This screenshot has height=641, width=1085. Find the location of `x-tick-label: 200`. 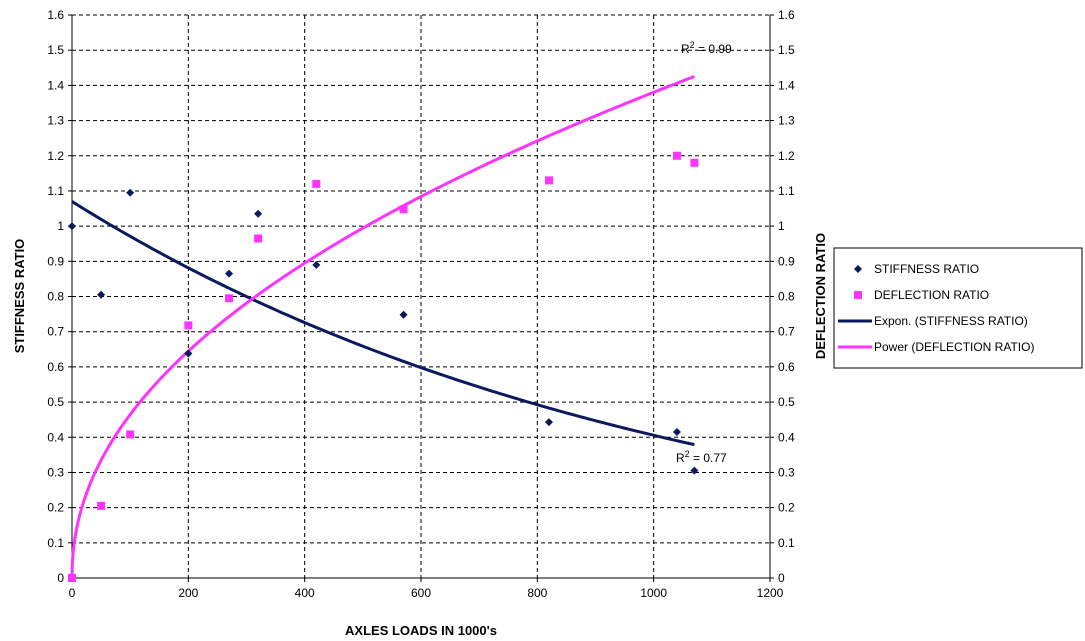

x-tick-label: 200 is located at coordinates (188, 593).